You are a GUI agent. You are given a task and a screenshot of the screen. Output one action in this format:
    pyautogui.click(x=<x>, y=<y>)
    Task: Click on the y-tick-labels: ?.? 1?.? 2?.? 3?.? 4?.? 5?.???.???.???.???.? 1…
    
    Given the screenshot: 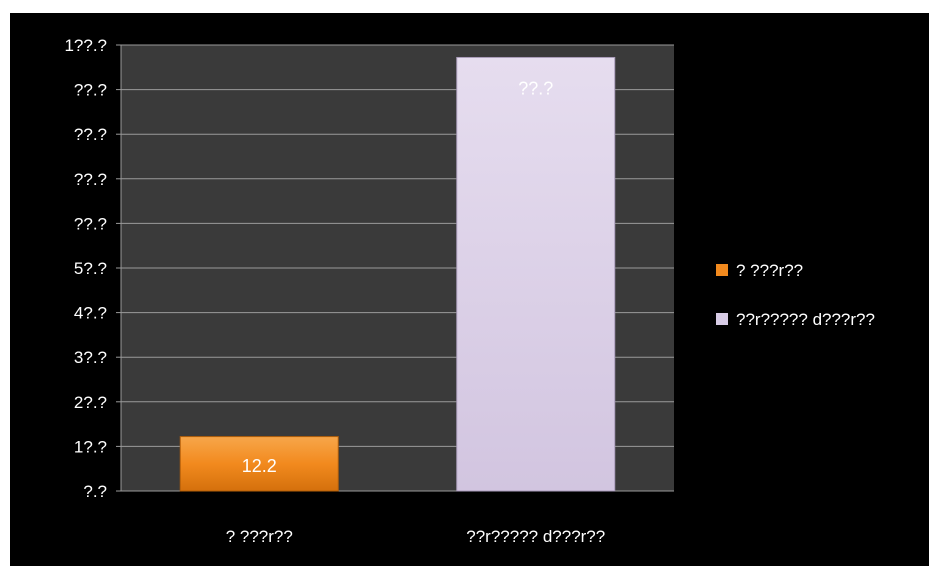 What is the action you would take?
    pyautogui.click(x=85, y=268)
    